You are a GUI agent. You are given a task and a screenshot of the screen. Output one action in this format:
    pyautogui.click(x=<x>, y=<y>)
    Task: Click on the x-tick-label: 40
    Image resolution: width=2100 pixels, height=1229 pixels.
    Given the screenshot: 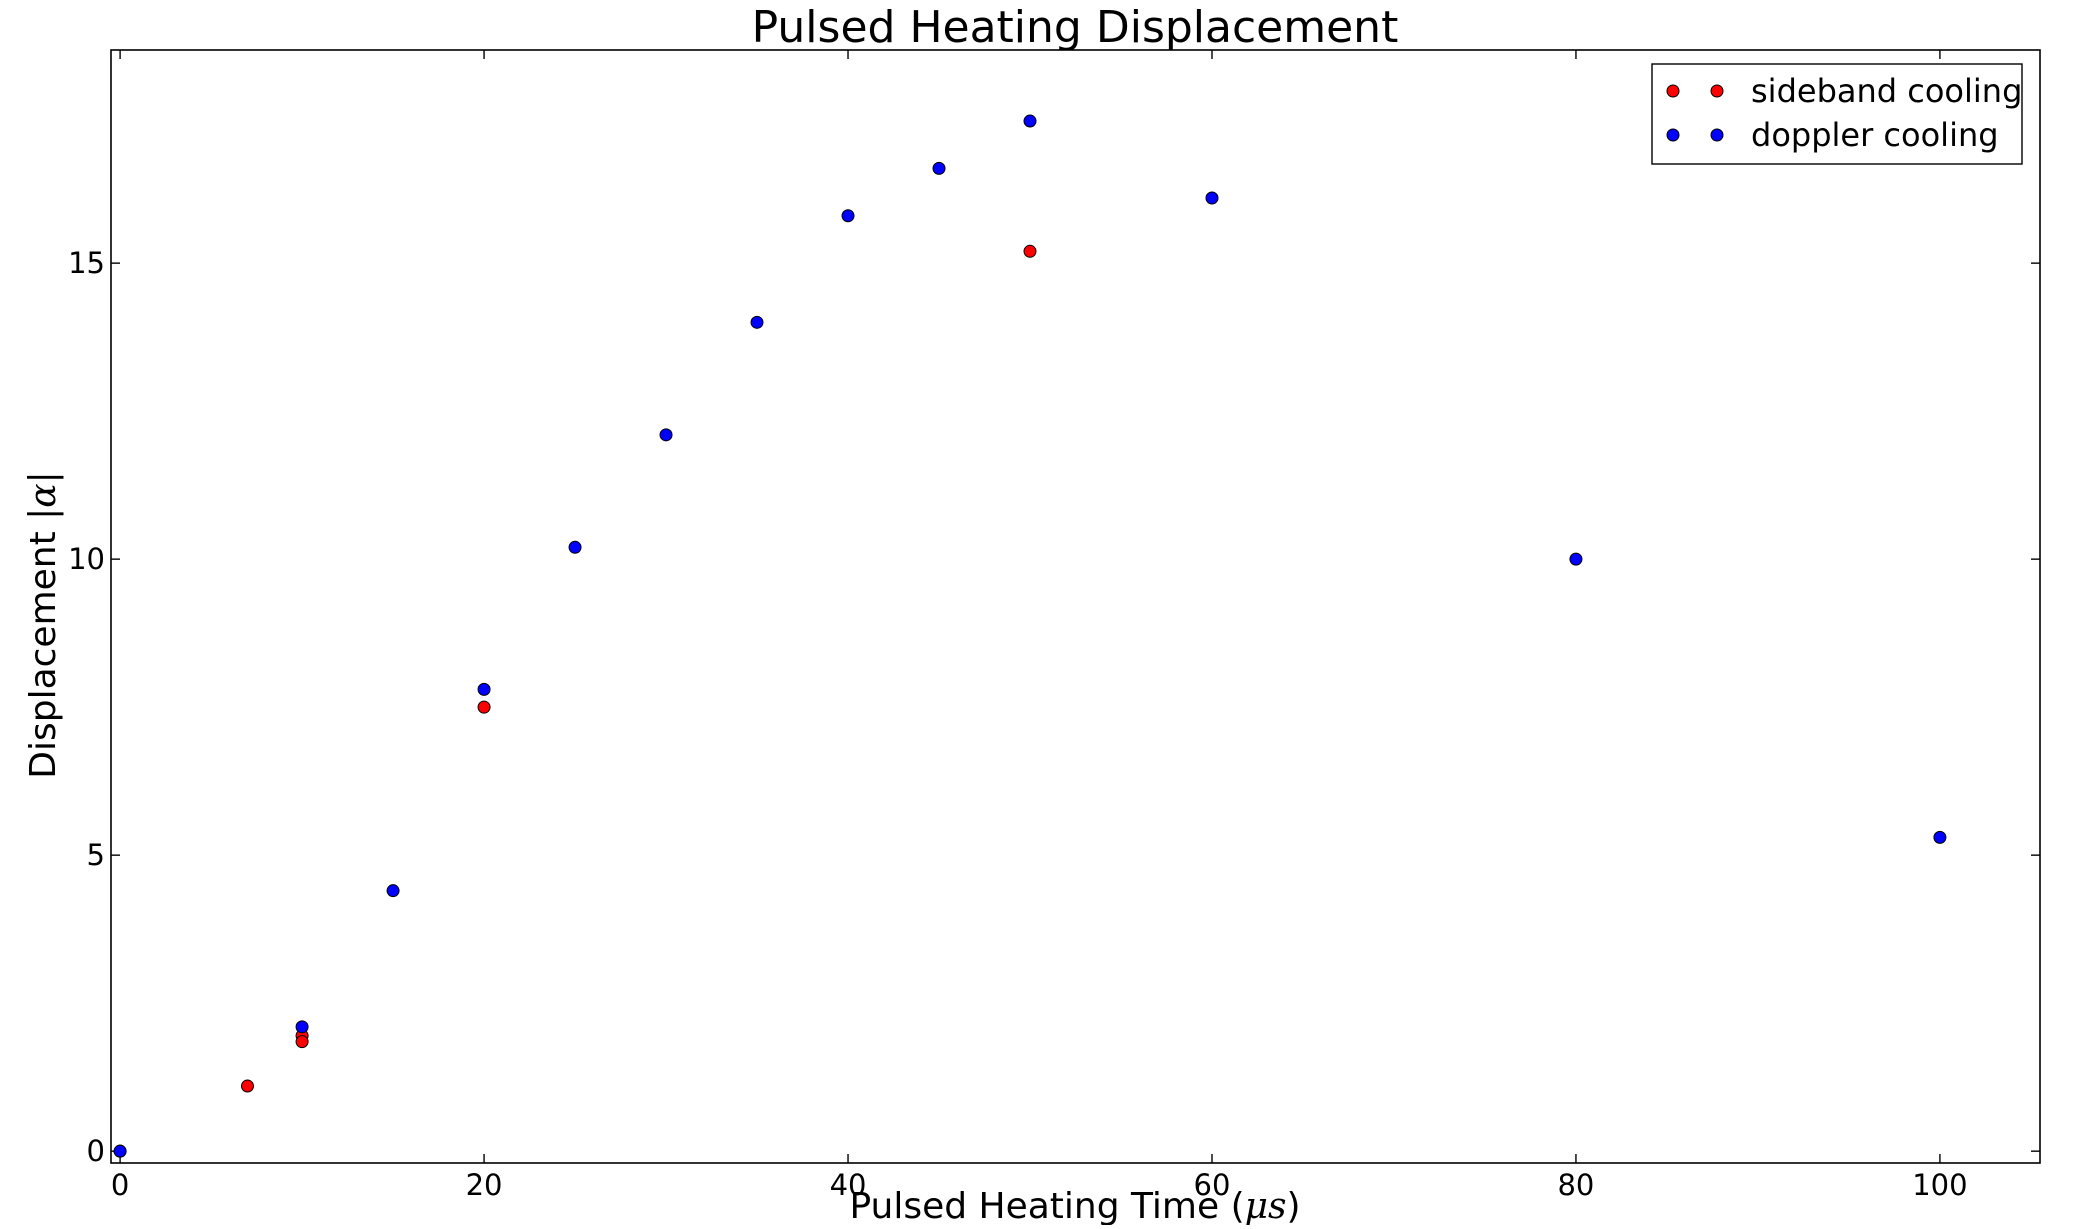 What is the action you would take?
    pyautogui.click(x=848, y=1185)
    